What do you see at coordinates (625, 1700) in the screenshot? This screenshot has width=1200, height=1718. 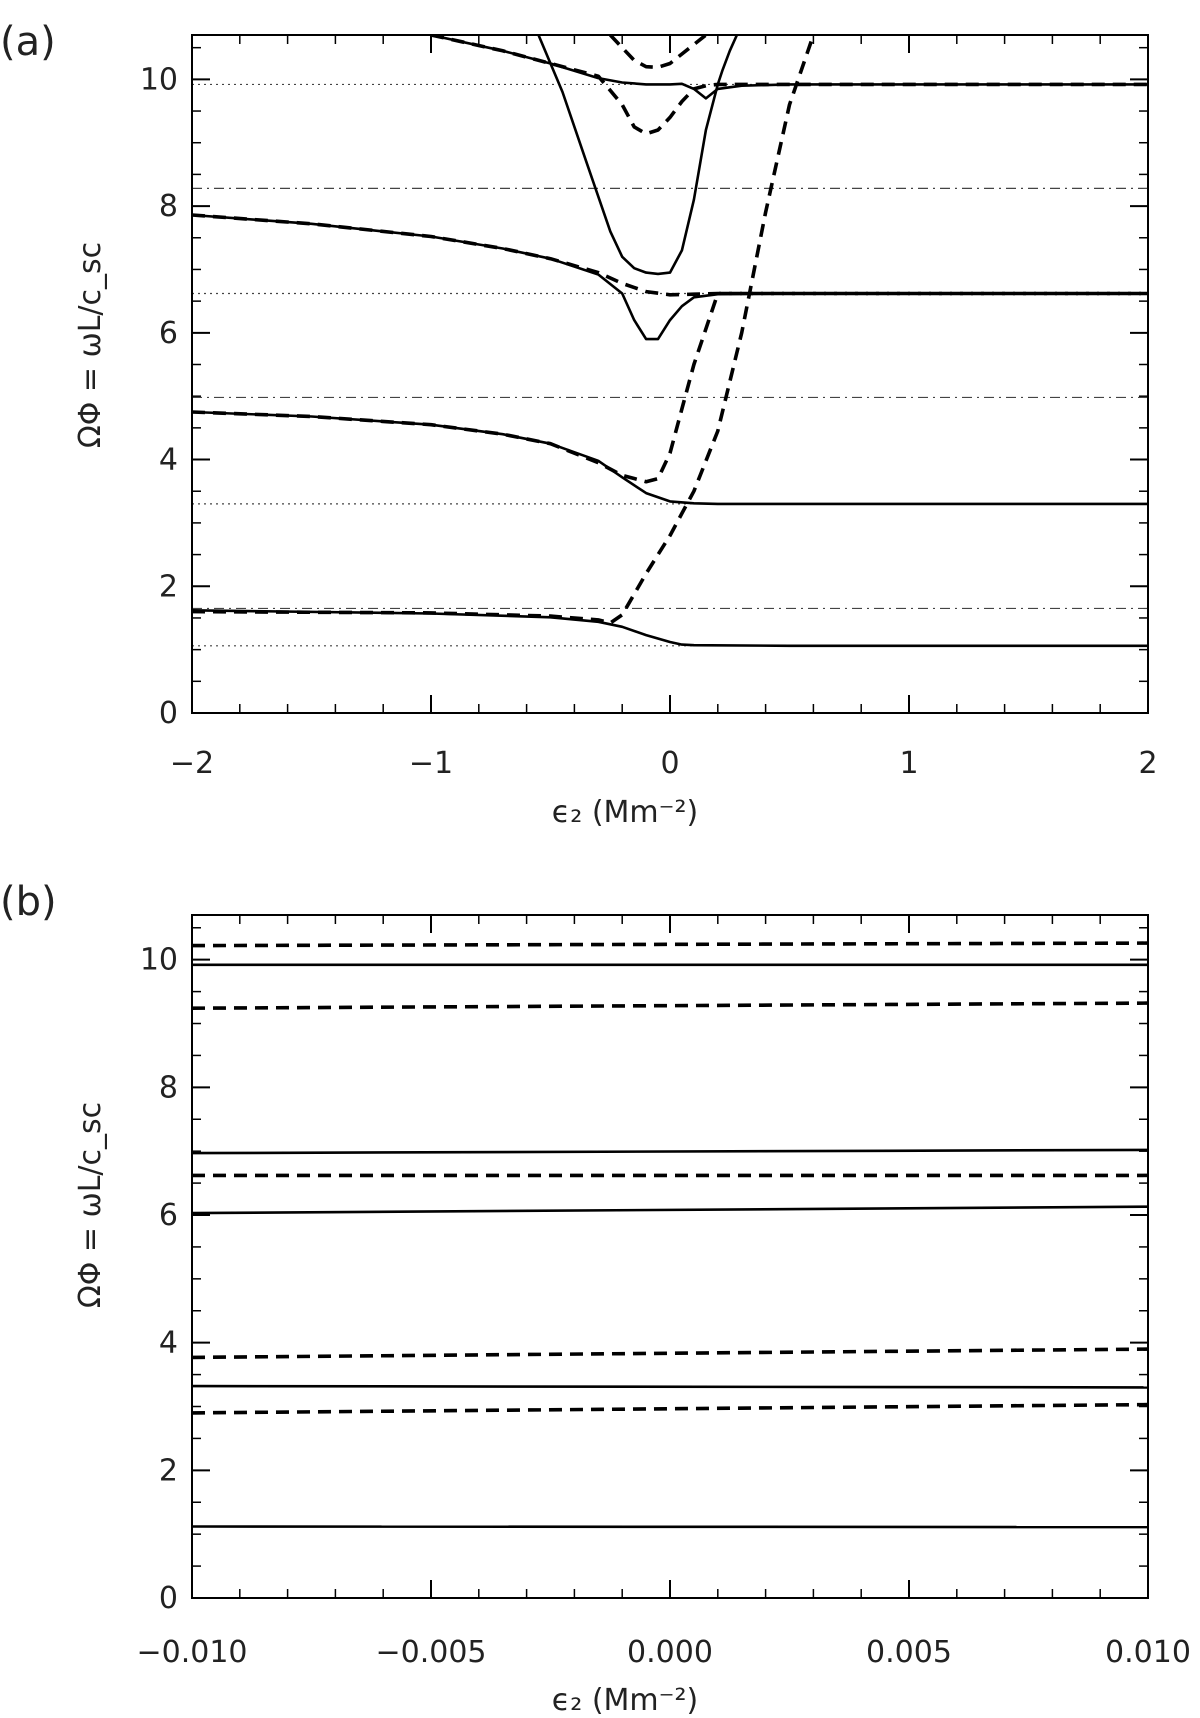 I see `panel-b-x-axis-title: ϵ₂ (Mm⁻²)` at bounding box center [625, 1700].